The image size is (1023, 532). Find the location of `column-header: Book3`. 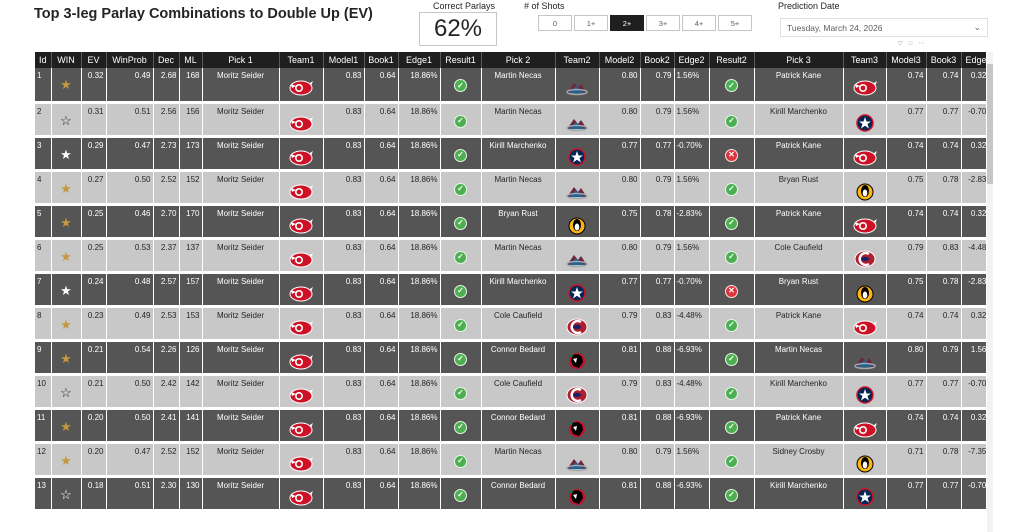

column-header: Book3 is located at coordinates (944, 60).